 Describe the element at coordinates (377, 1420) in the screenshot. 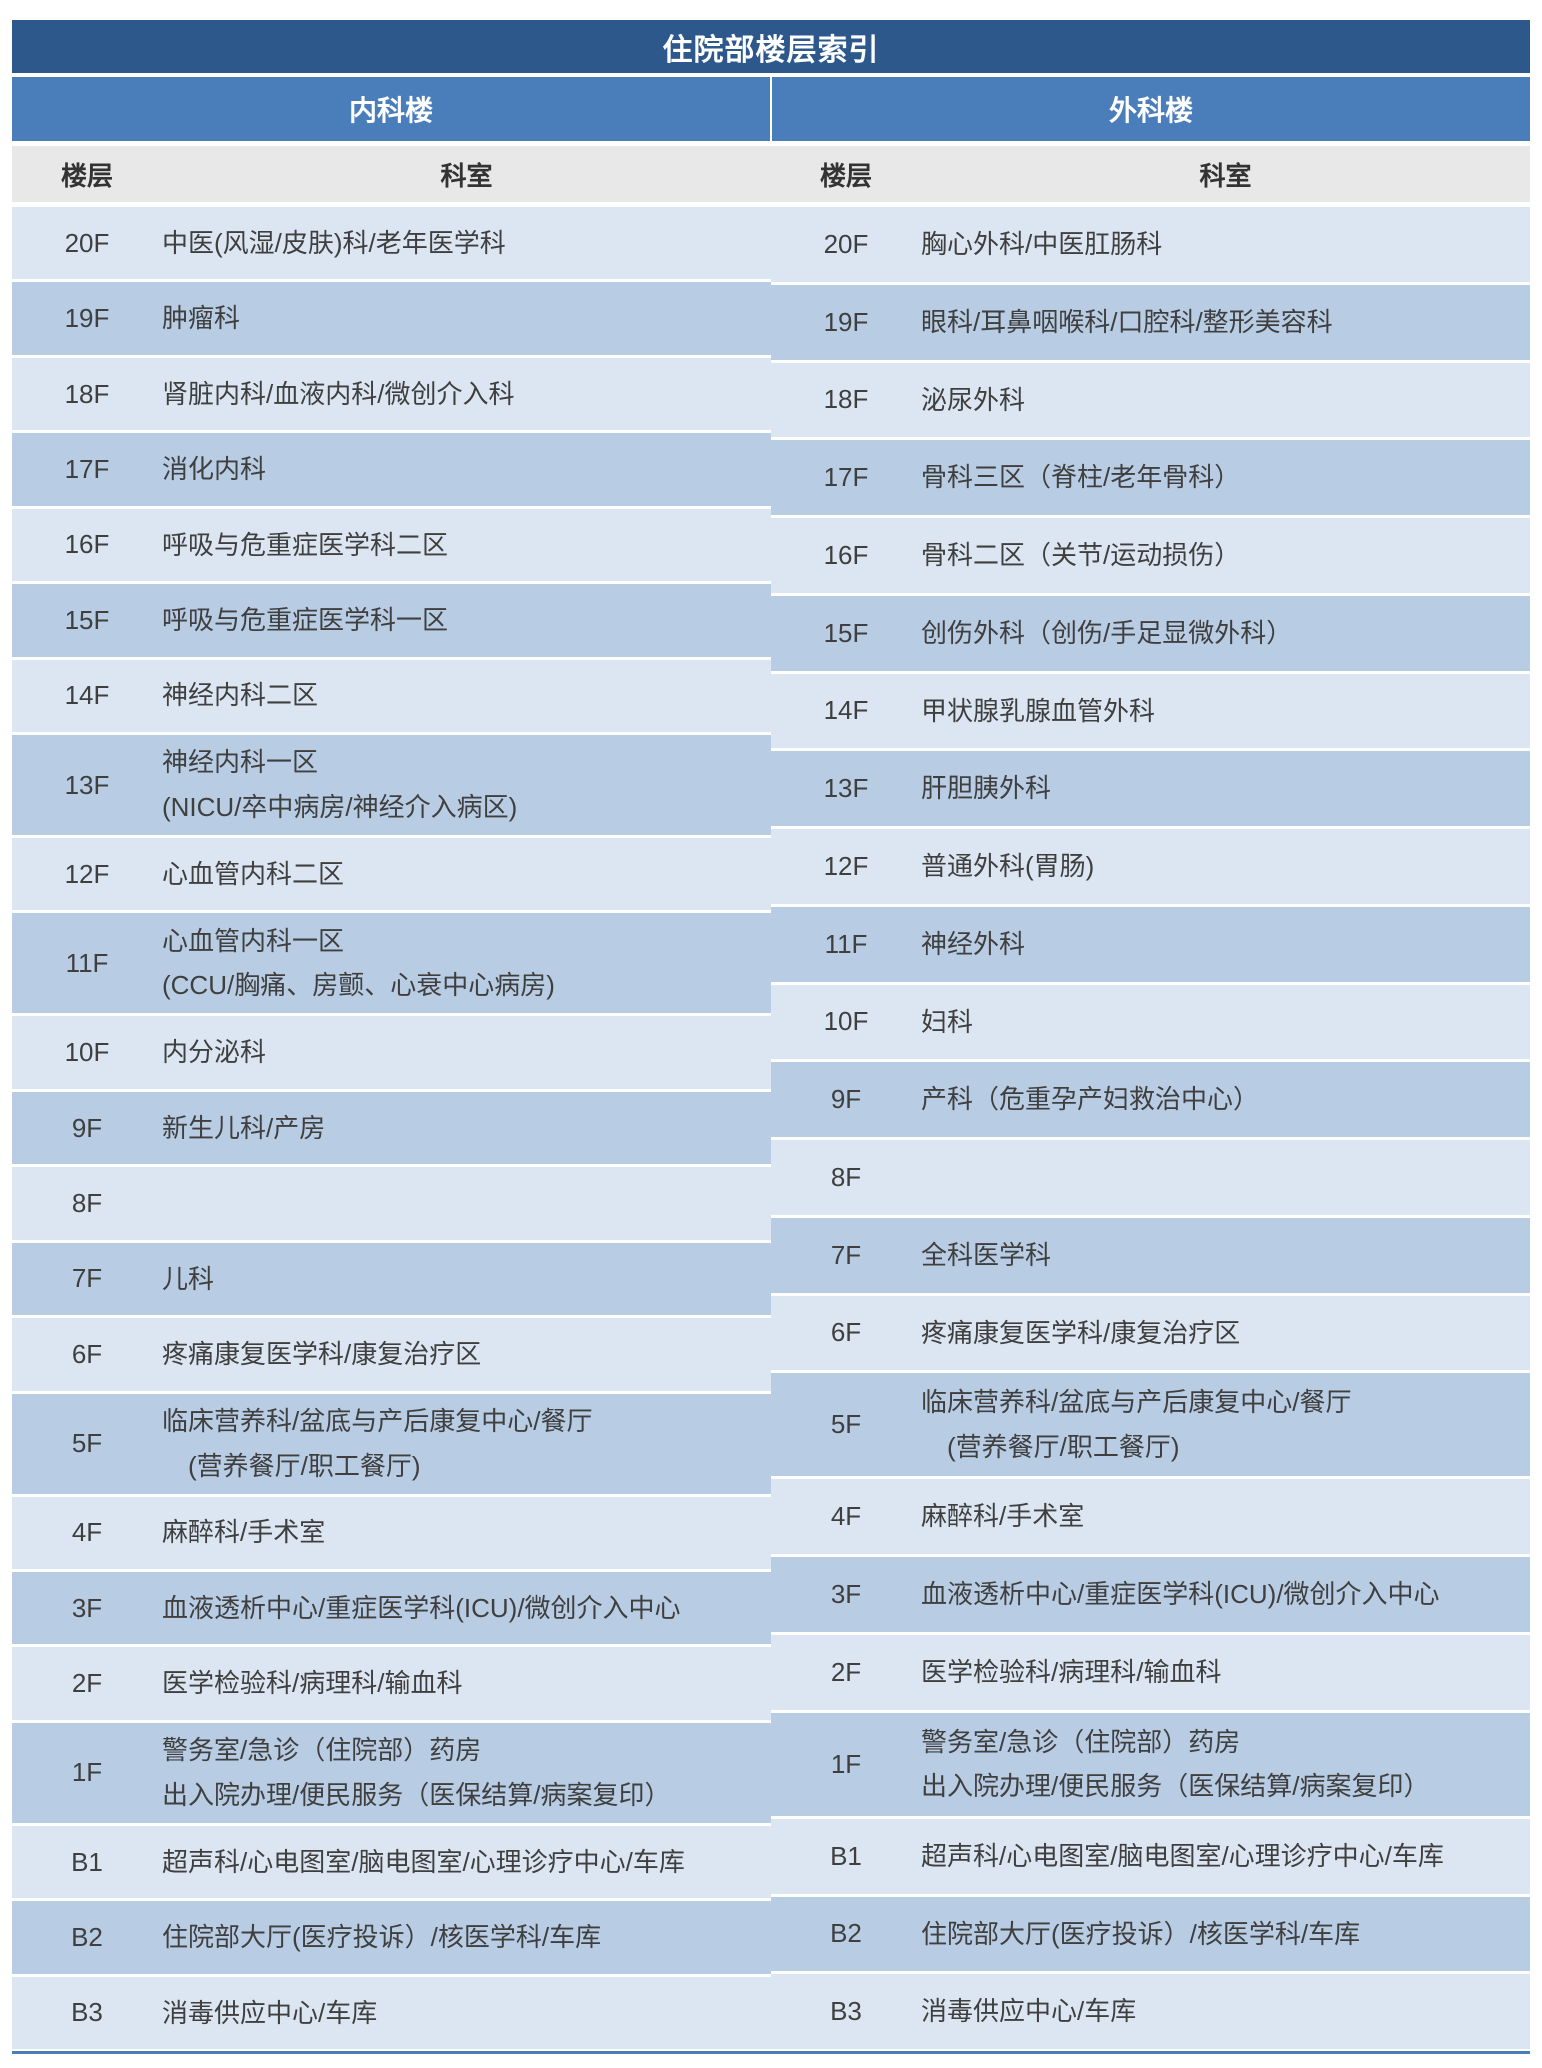

I see `department-text: 临床营养科/盆底与产后康复中心/餐厅` at that location.